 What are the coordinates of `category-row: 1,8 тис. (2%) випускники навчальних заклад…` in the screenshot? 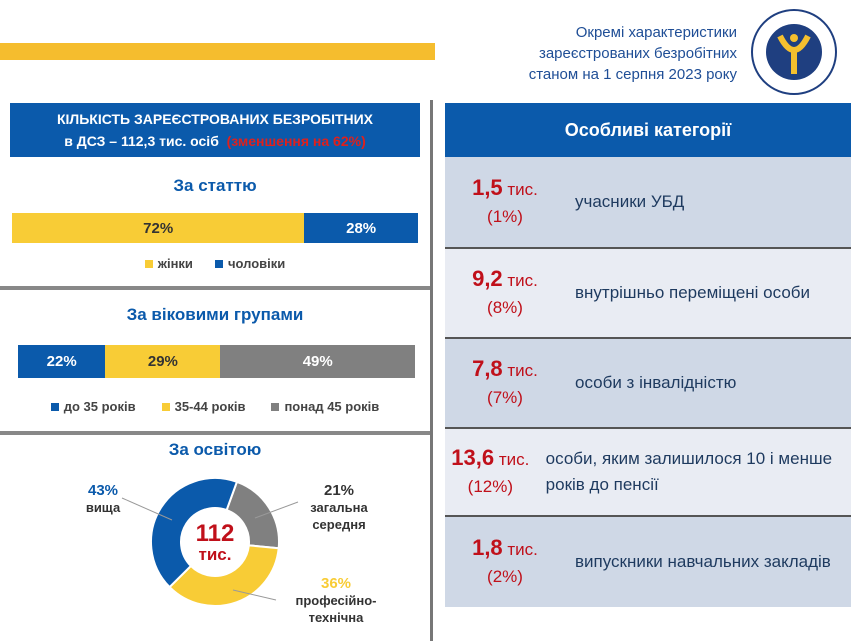 It's located at (648, 562).